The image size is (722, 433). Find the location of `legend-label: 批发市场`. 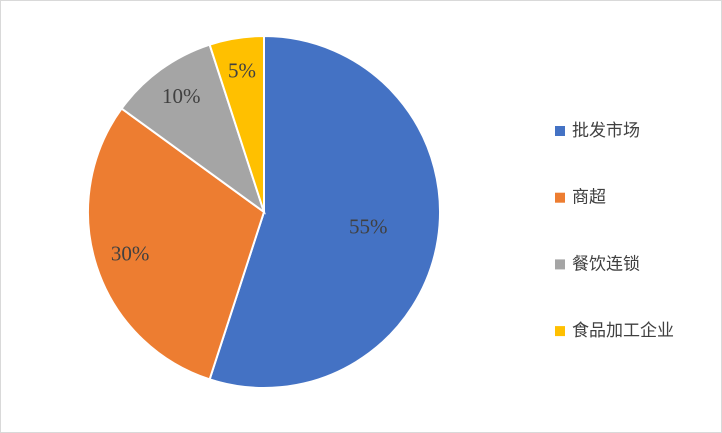

legend-label: 批发市场 is located at coordinates (606, 131).